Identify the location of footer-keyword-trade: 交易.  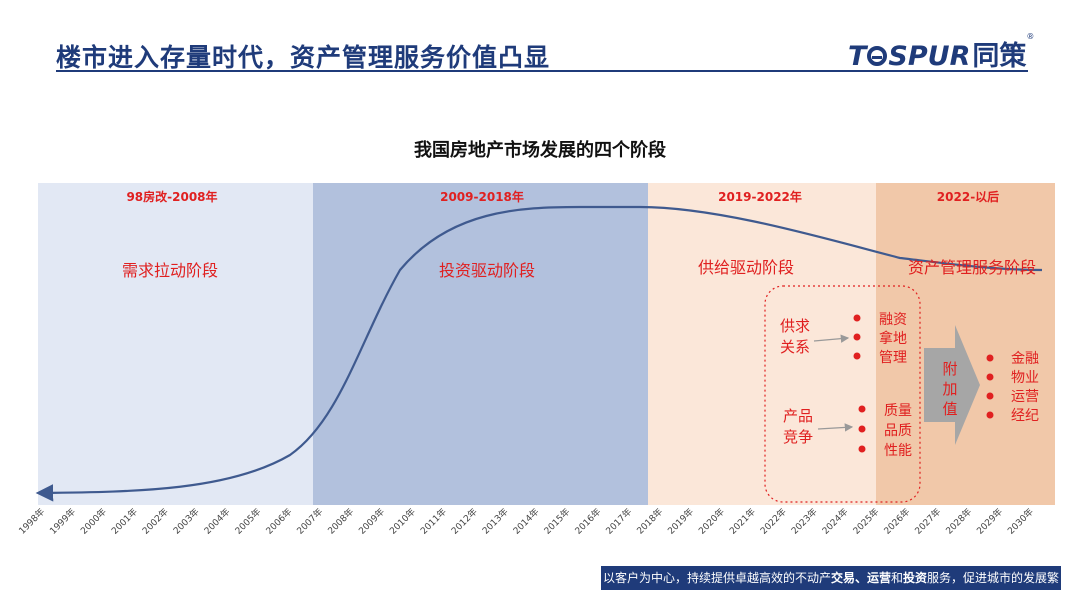
(842, 578).